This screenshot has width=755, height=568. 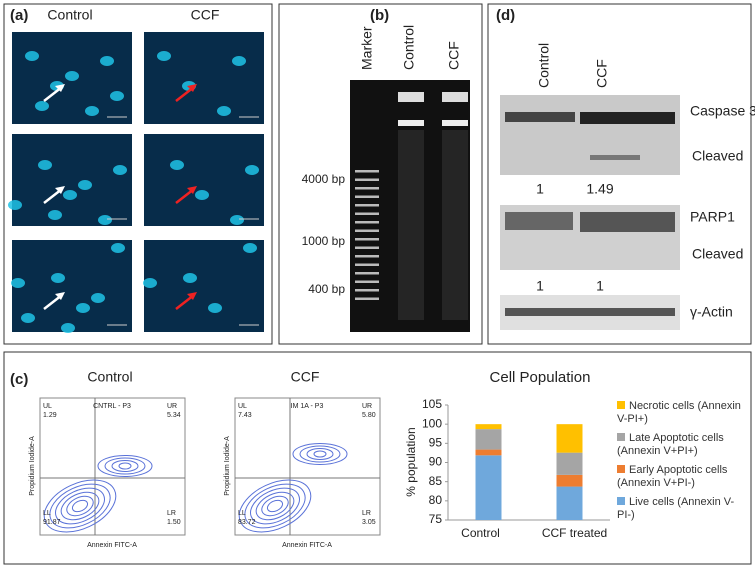 I want to click on blot, so click(x=590, y=135).